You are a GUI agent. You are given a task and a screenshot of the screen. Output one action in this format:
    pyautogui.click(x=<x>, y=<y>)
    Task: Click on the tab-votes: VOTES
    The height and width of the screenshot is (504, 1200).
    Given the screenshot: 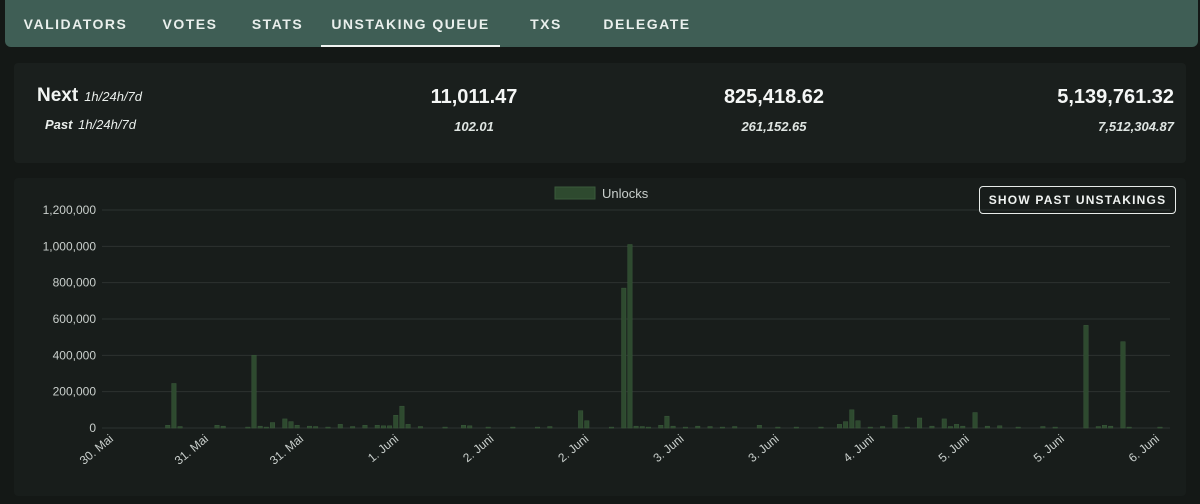 What is the action you would take?
    pyautogui.click(x=190, y=23)
    